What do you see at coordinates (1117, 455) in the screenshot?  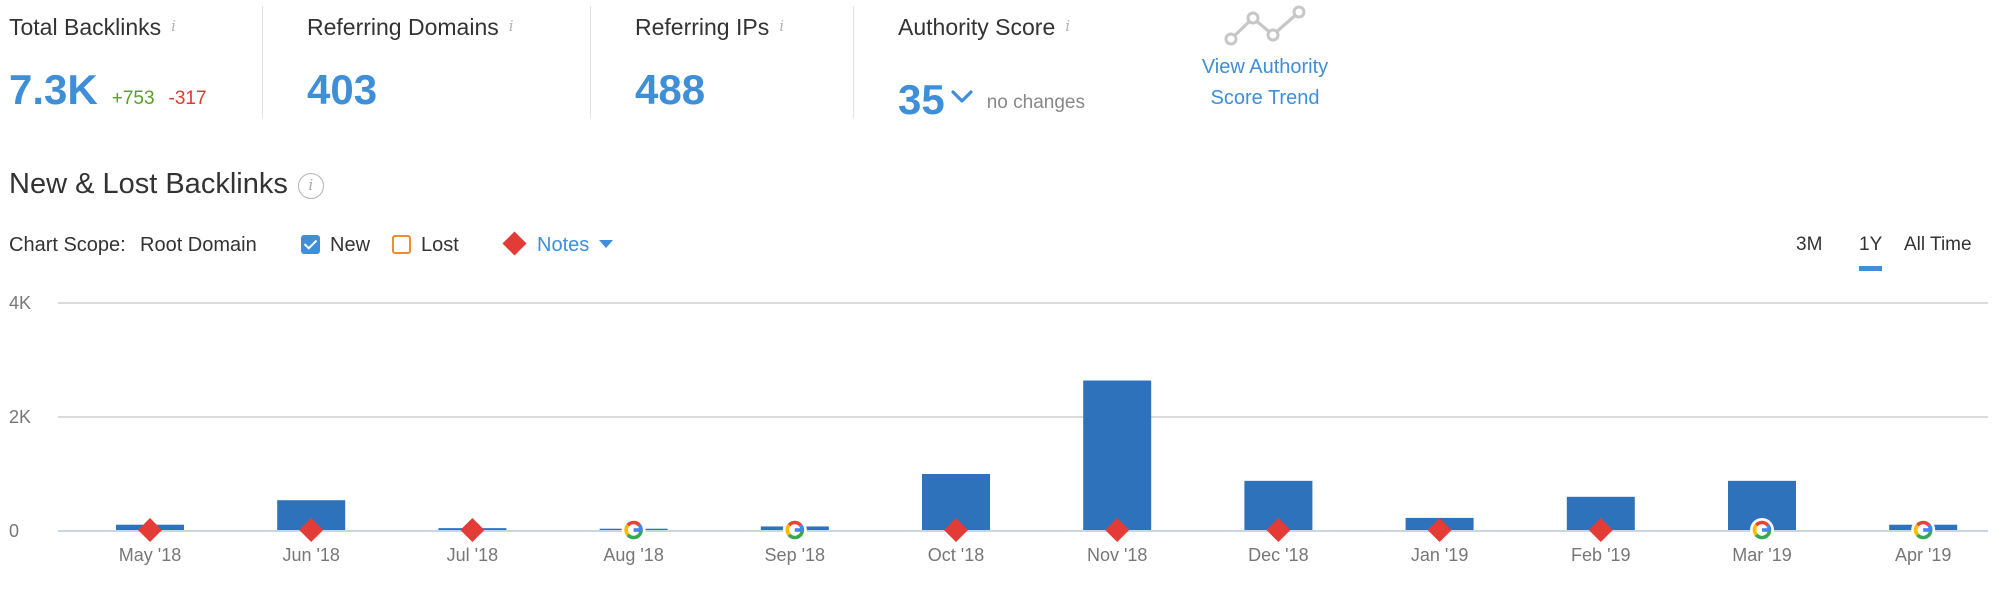 I see `bar` at bounding box center [1117, 455].